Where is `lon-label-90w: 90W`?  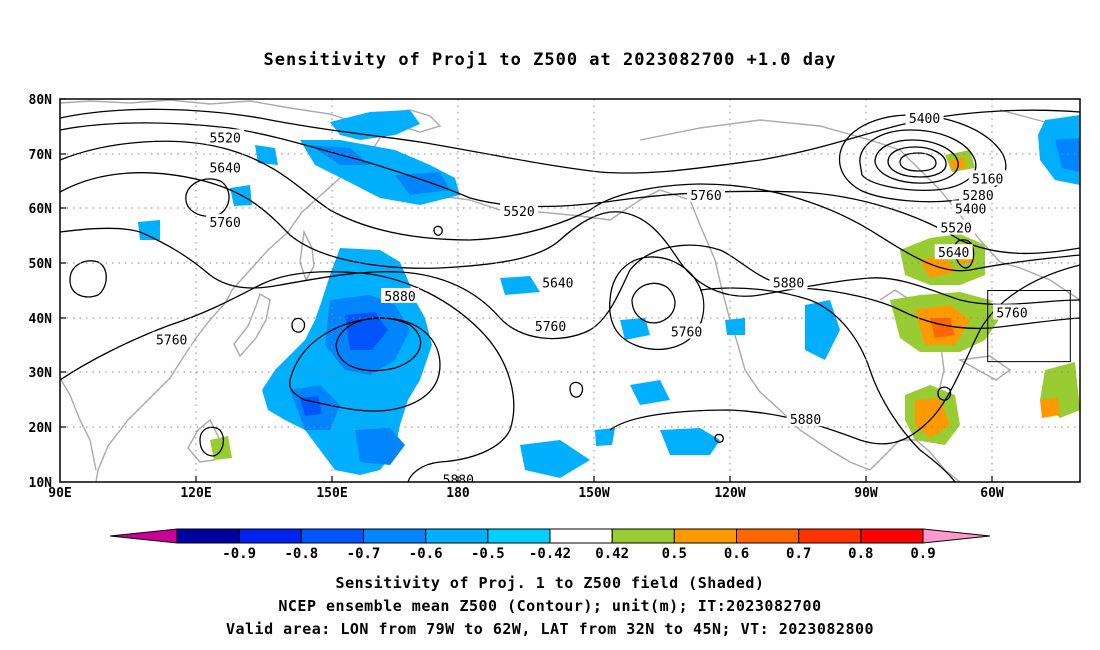 lon-label-90w: 90W is located at coordinates (866, 493).